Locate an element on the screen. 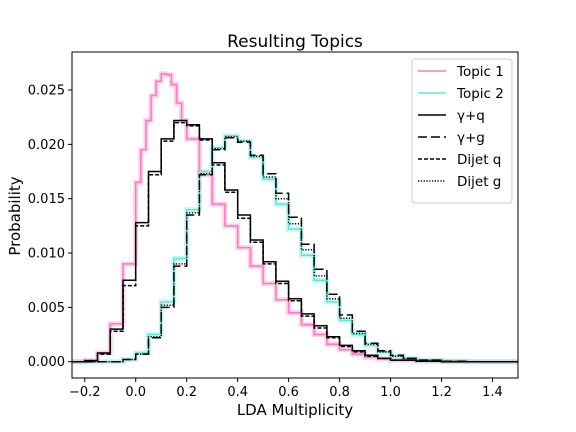 The height and width of the screenshot is (432, 576). legend-box is located at coordinates (462, 131).